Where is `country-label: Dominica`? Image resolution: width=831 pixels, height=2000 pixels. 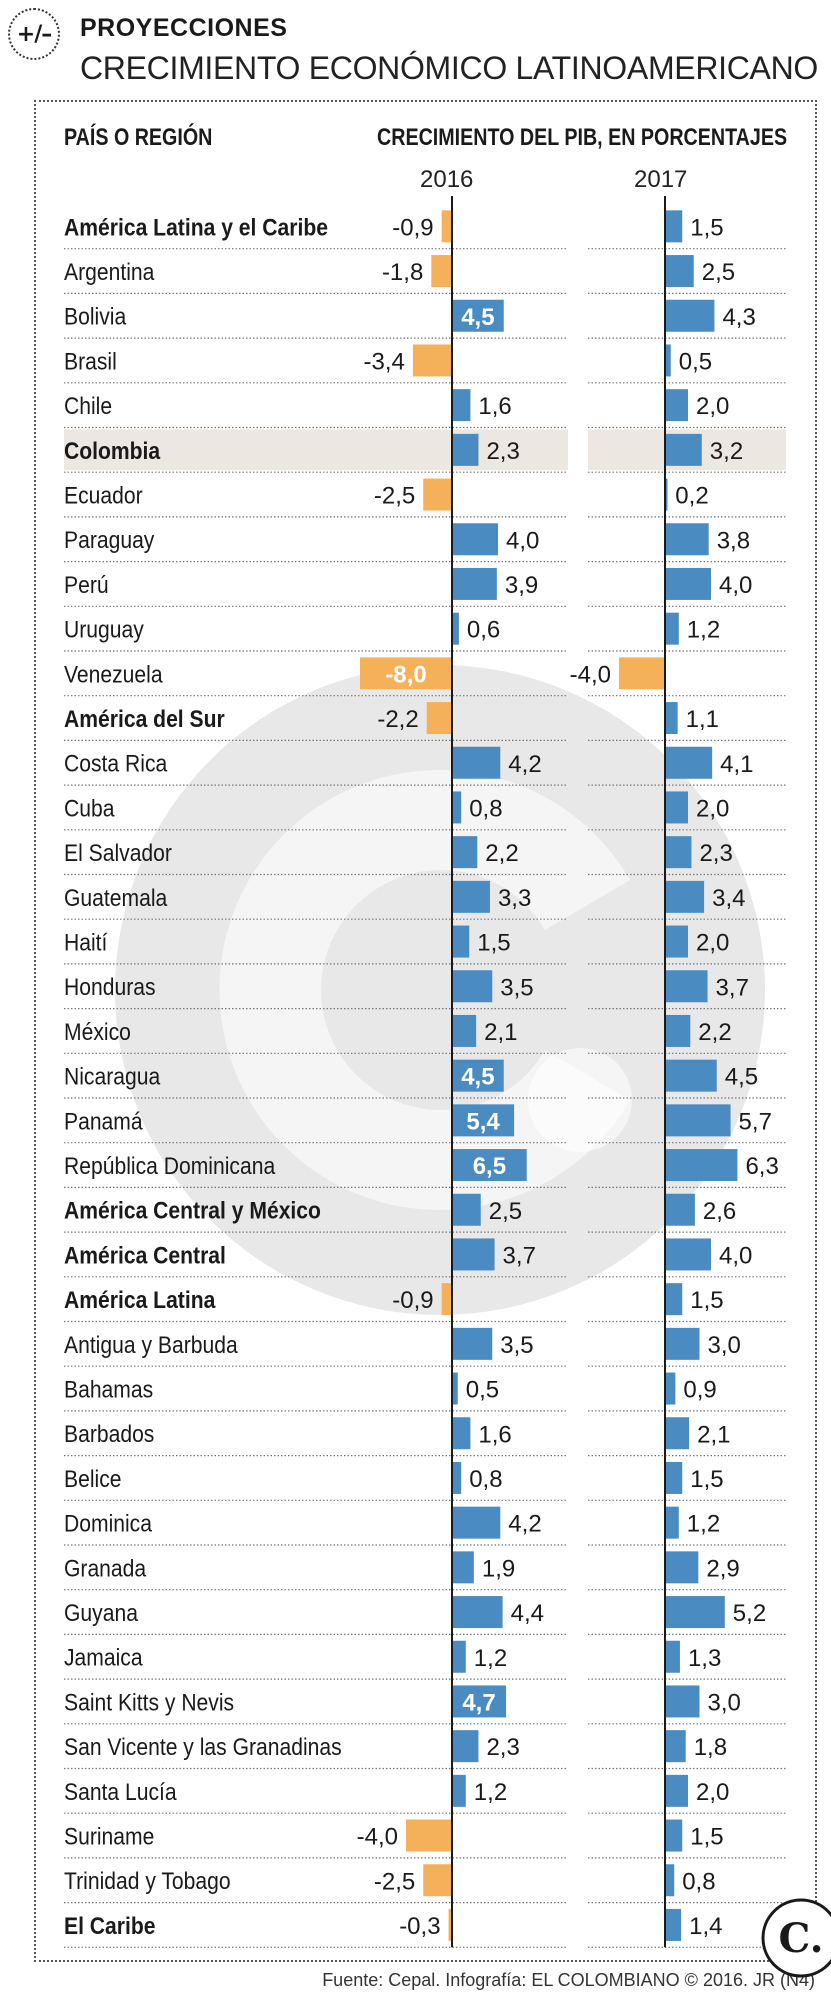 country-label: Dominica is located at coordinates (108, 1523).